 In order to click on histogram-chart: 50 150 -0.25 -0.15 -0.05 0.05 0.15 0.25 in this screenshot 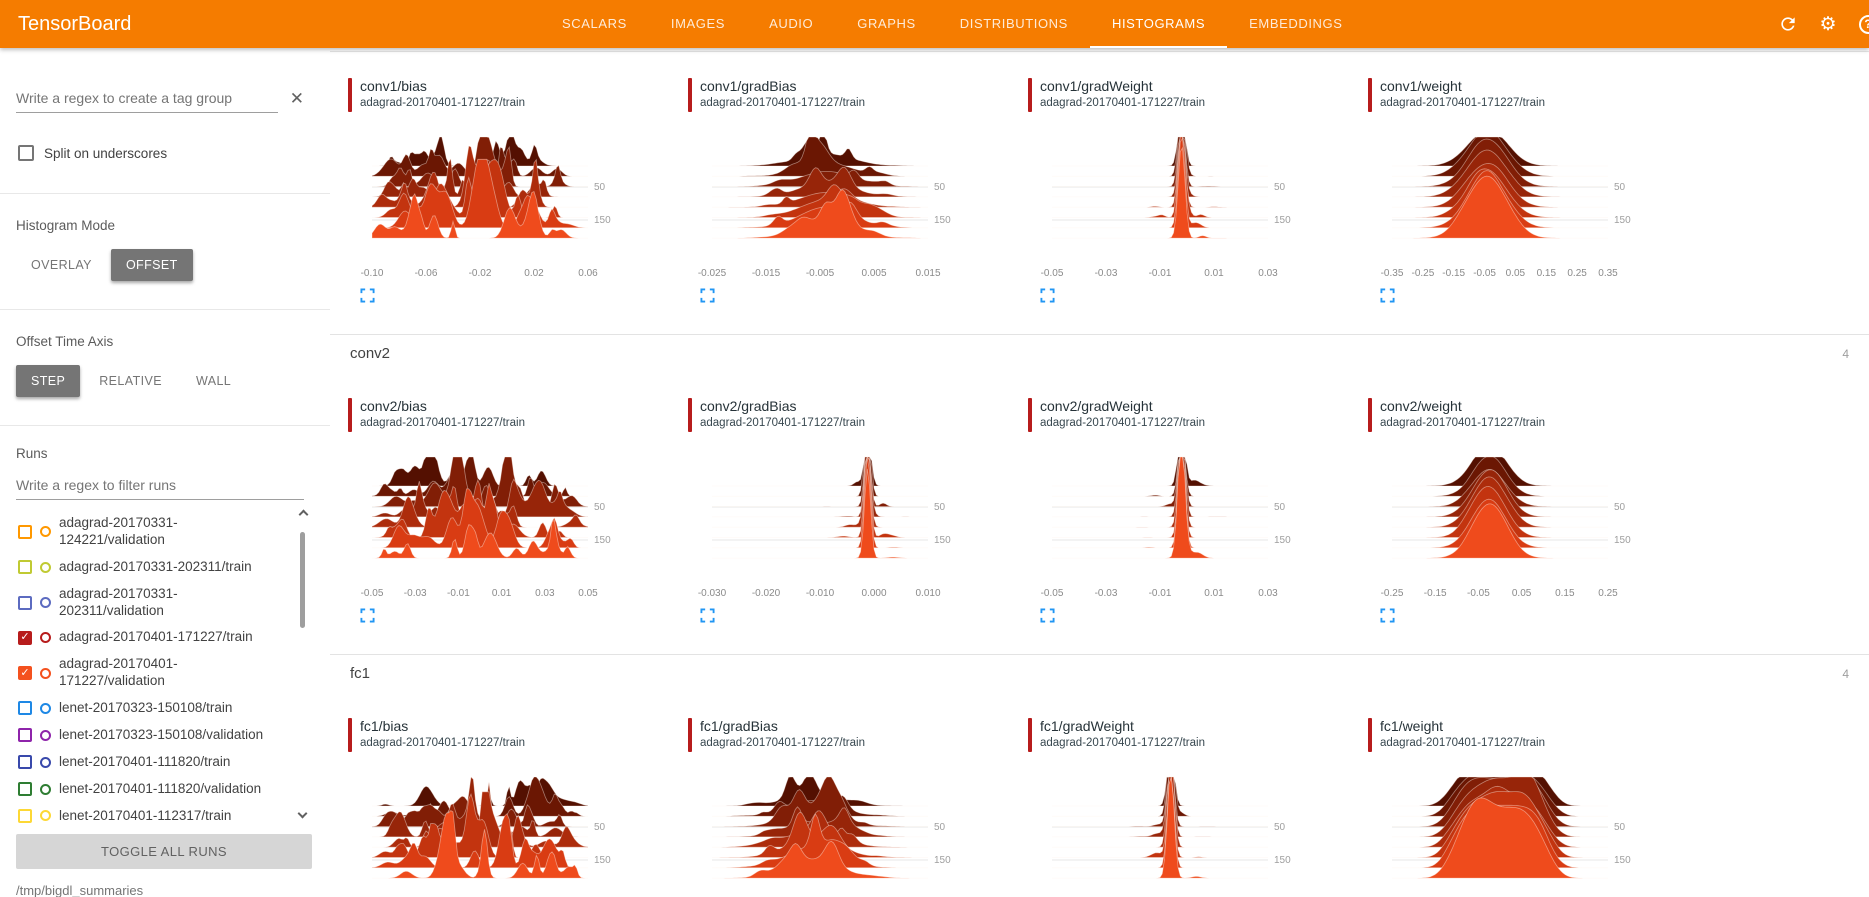, I will do `click(1511, 526)`.